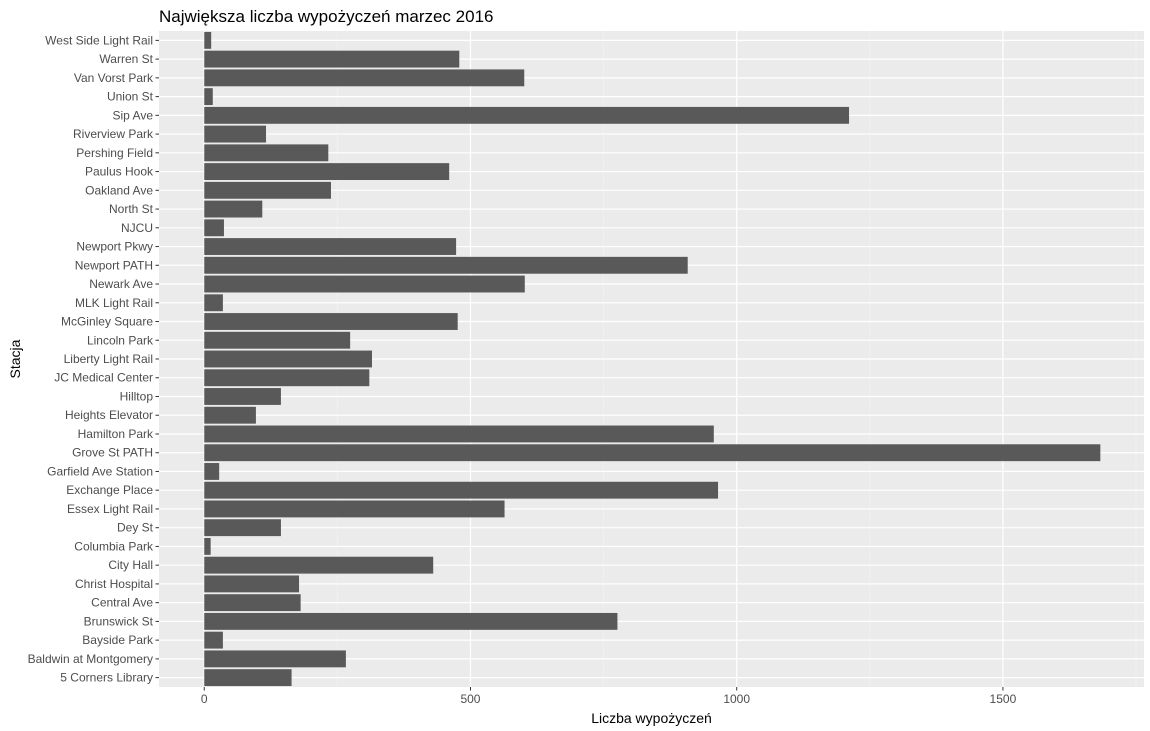 The height and width of the screenshot is (731, 1150). What do you see at coordinates (470, 699) in the screenshot?
I see `x-tick-label: 500` at bounding box center [470, 699].